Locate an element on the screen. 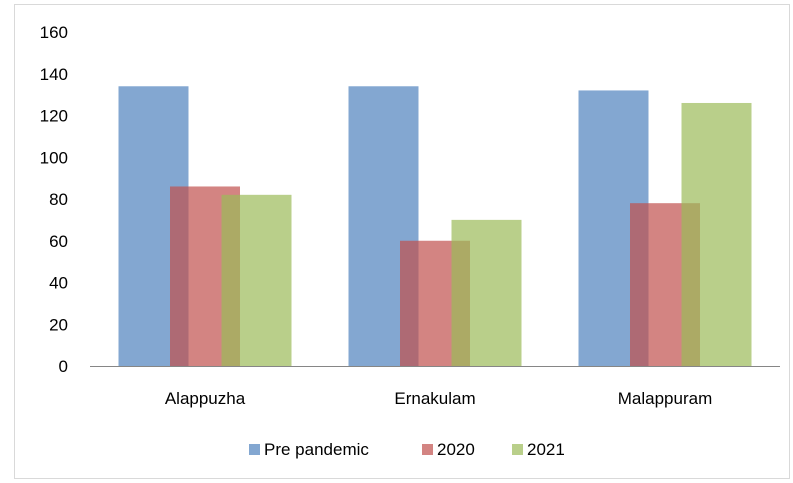 The image size is (793, 483). x-tick-label: Malappuram is located at coordinates (665, 398).